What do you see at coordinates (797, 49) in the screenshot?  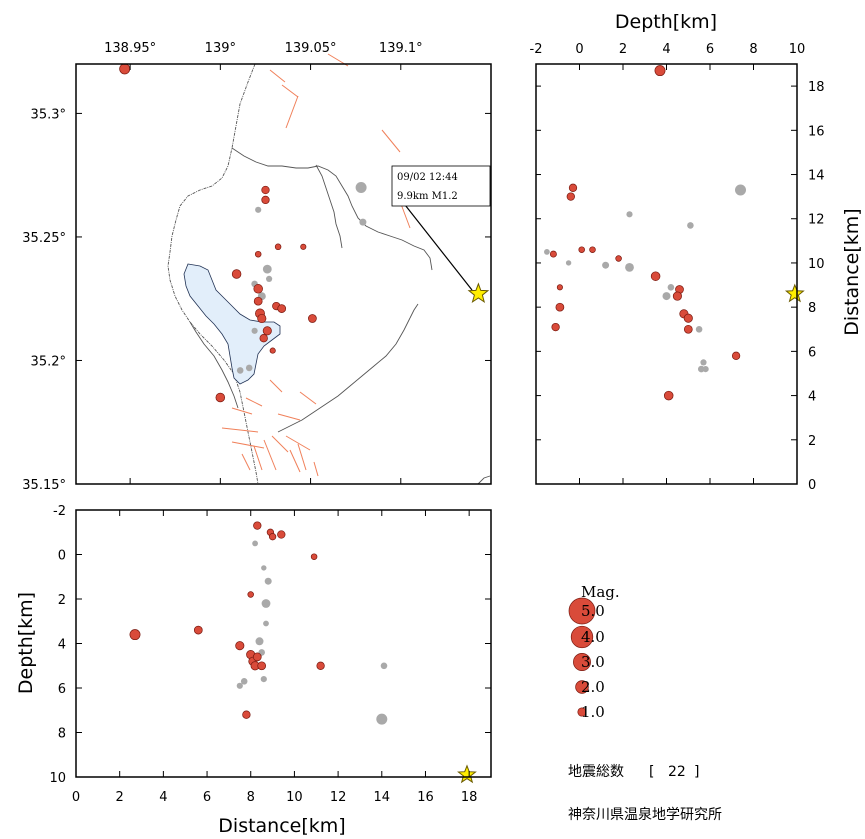 I see `depth-tick-label: 10` at bounding box center [797, 49].